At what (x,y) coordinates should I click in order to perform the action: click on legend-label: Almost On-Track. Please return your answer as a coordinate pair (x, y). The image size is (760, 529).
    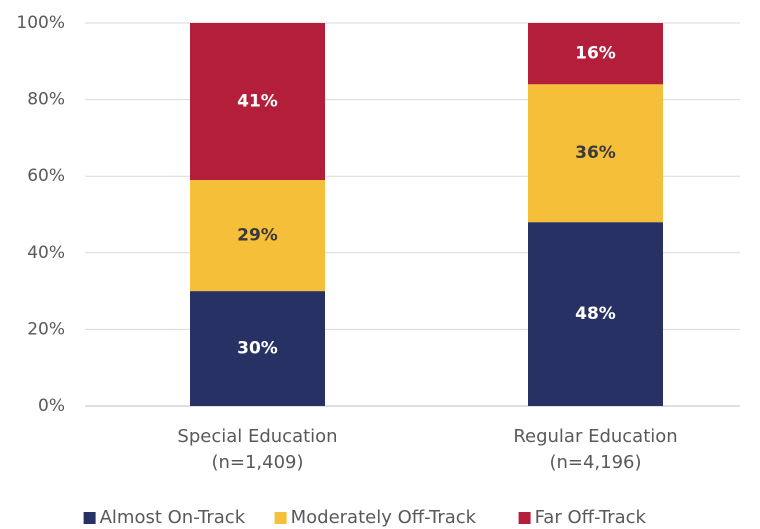
    Looking at the image, I should click on (173, 517).